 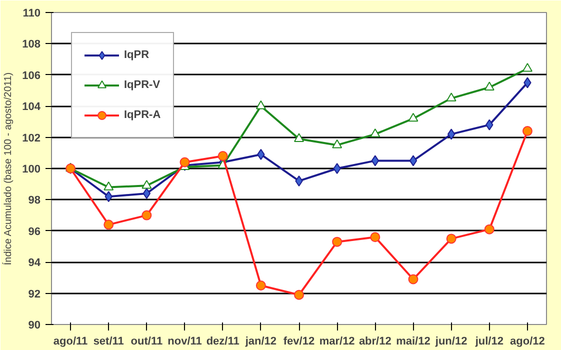 What do you see at coordinates (31, 170) in the screenshot?
I see `y-tick-label: 100` at bounding box center [31, 170].